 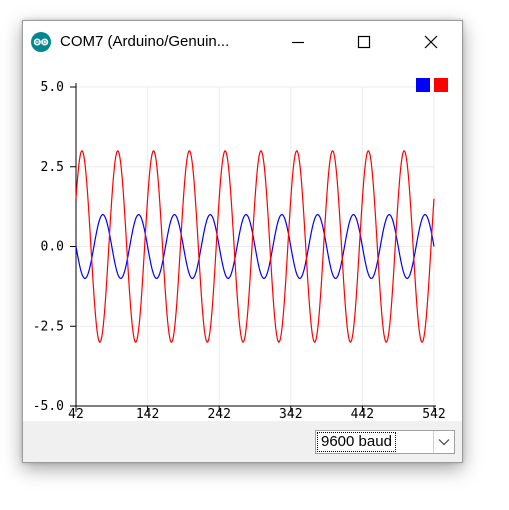 I want to click on close-button, so click(x=431, y=42).